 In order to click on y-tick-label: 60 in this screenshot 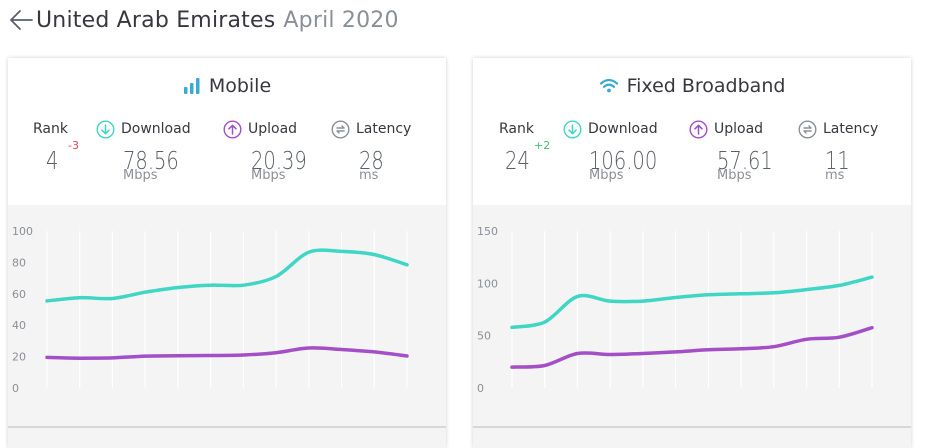, I will do `click(19, 294)`.